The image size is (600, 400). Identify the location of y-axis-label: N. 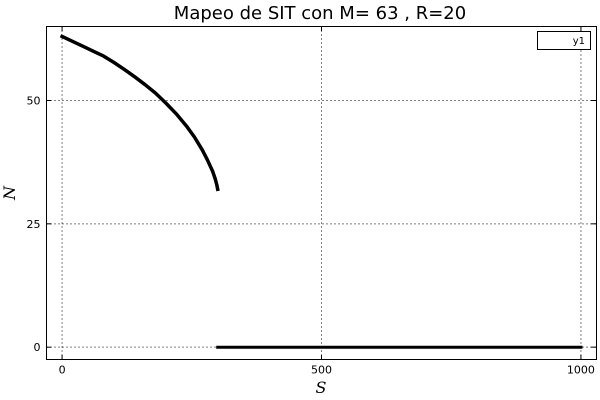
(9, 193).